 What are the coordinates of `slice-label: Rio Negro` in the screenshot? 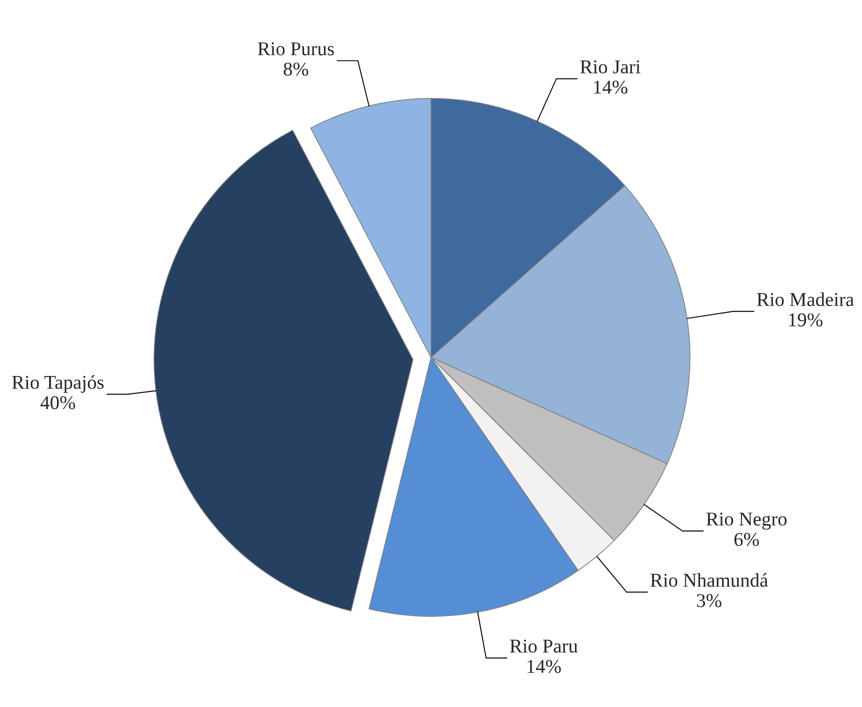 It's located at (746, 521).